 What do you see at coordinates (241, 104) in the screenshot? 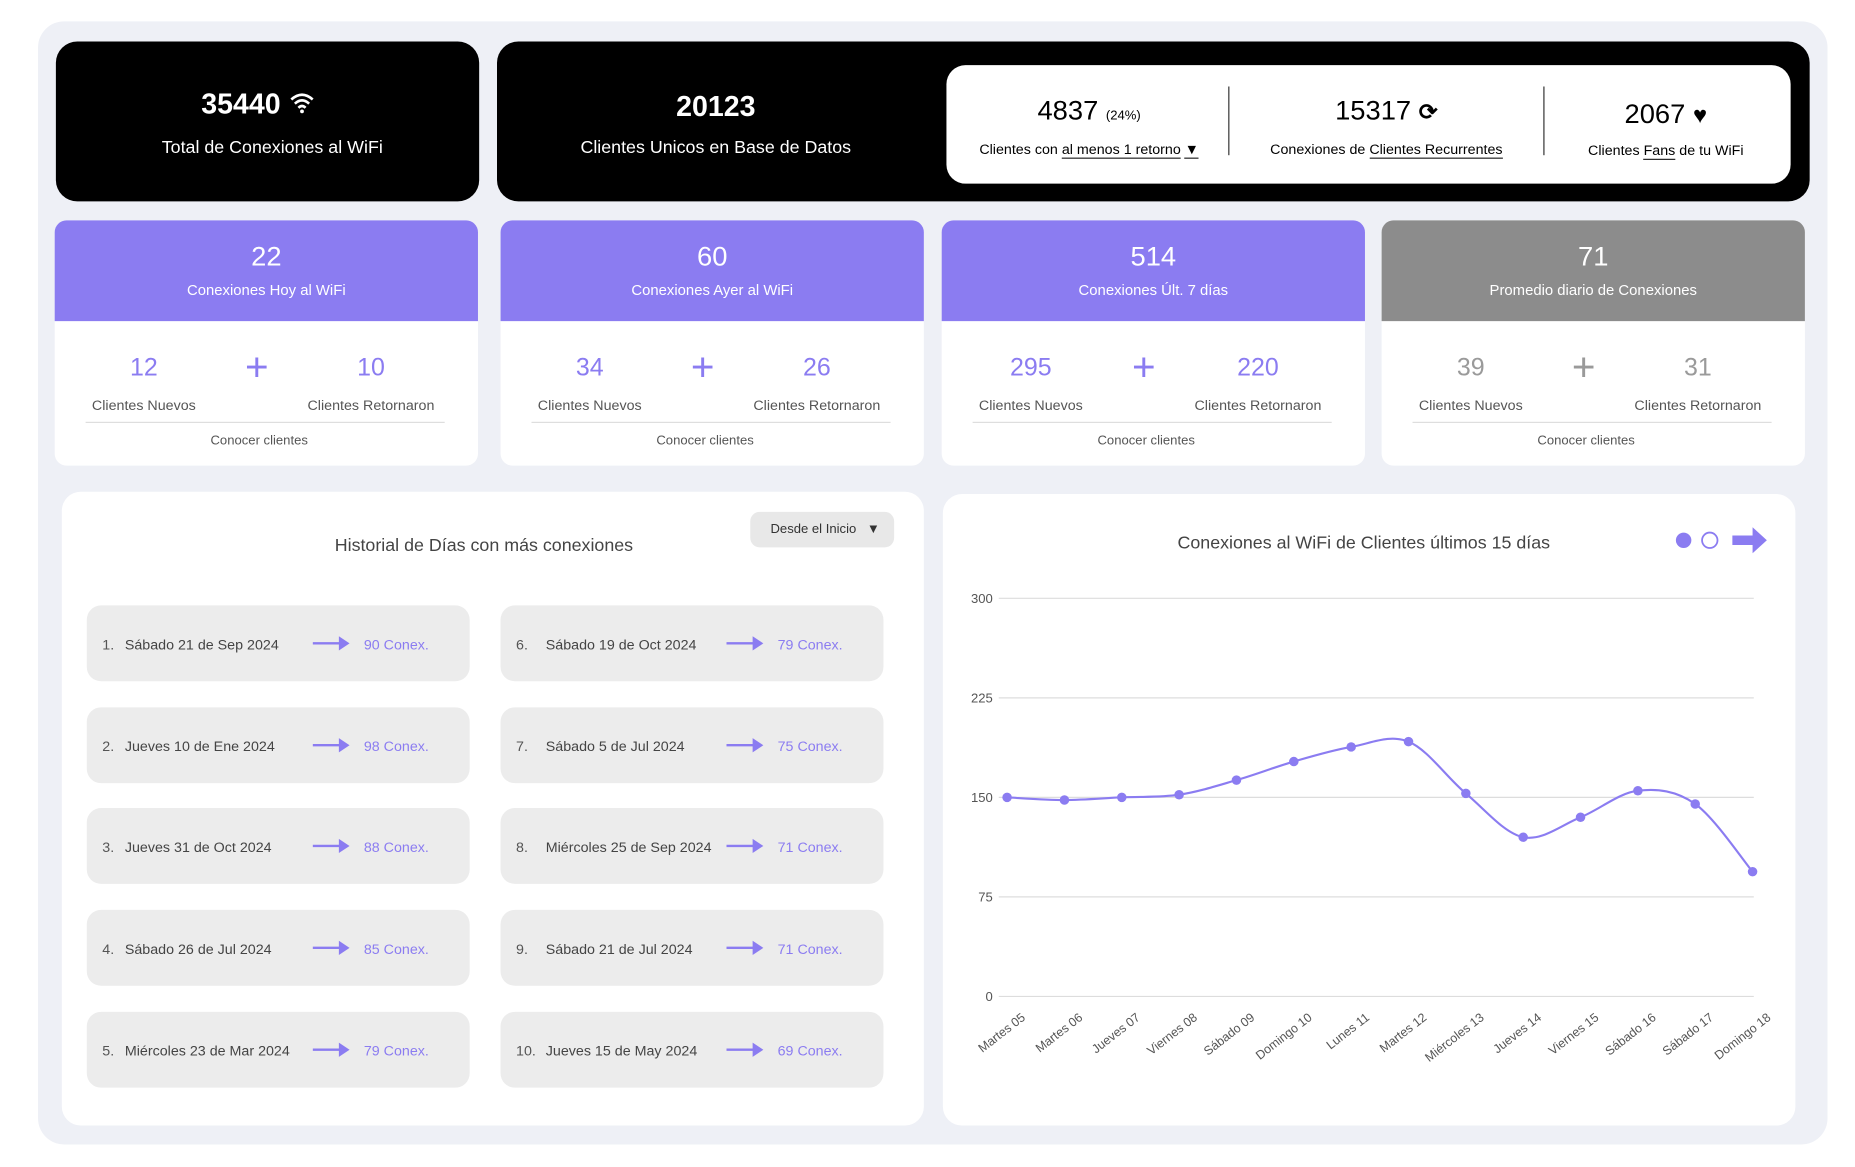
I see `value: 35440` at bounding box center [241, 104].